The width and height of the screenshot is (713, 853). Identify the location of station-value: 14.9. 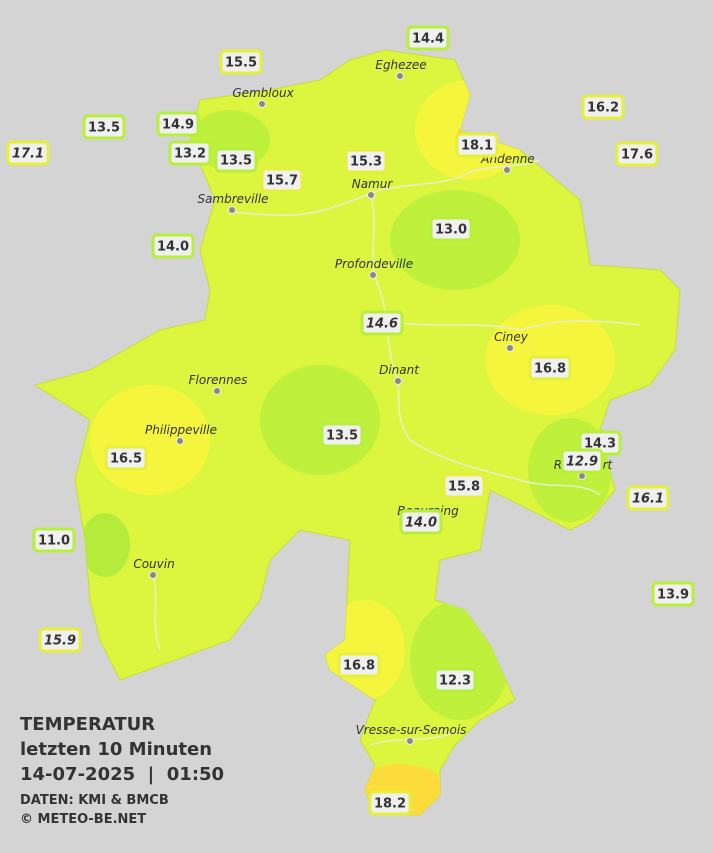
(178, 125).